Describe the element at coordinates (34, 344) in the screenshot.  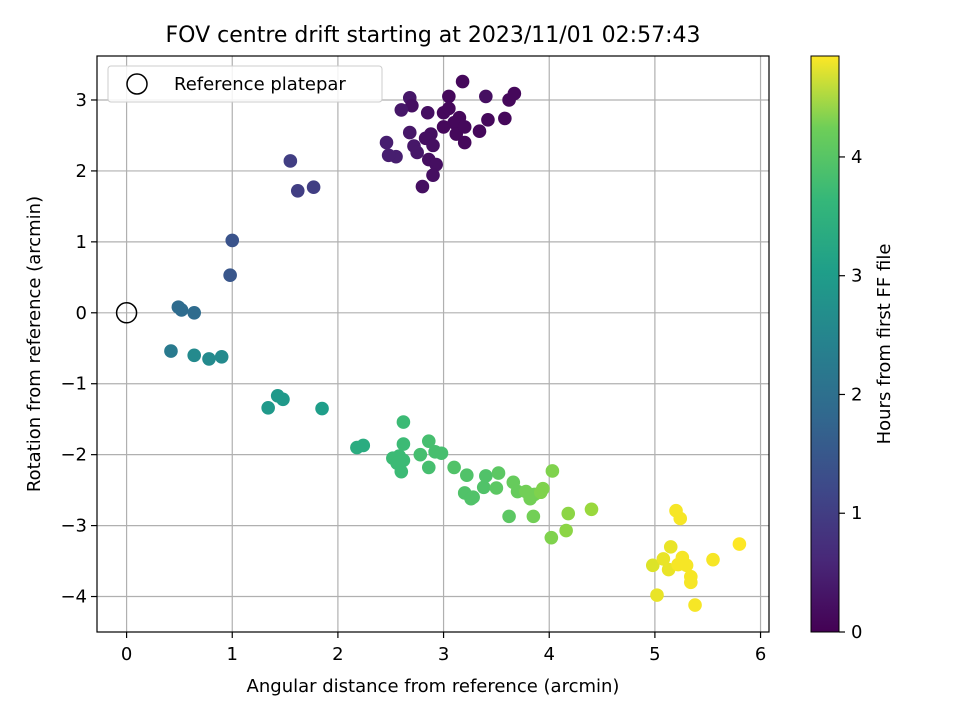
I see `y-axis-label: Rotation from reference (arcmin)` at that location.